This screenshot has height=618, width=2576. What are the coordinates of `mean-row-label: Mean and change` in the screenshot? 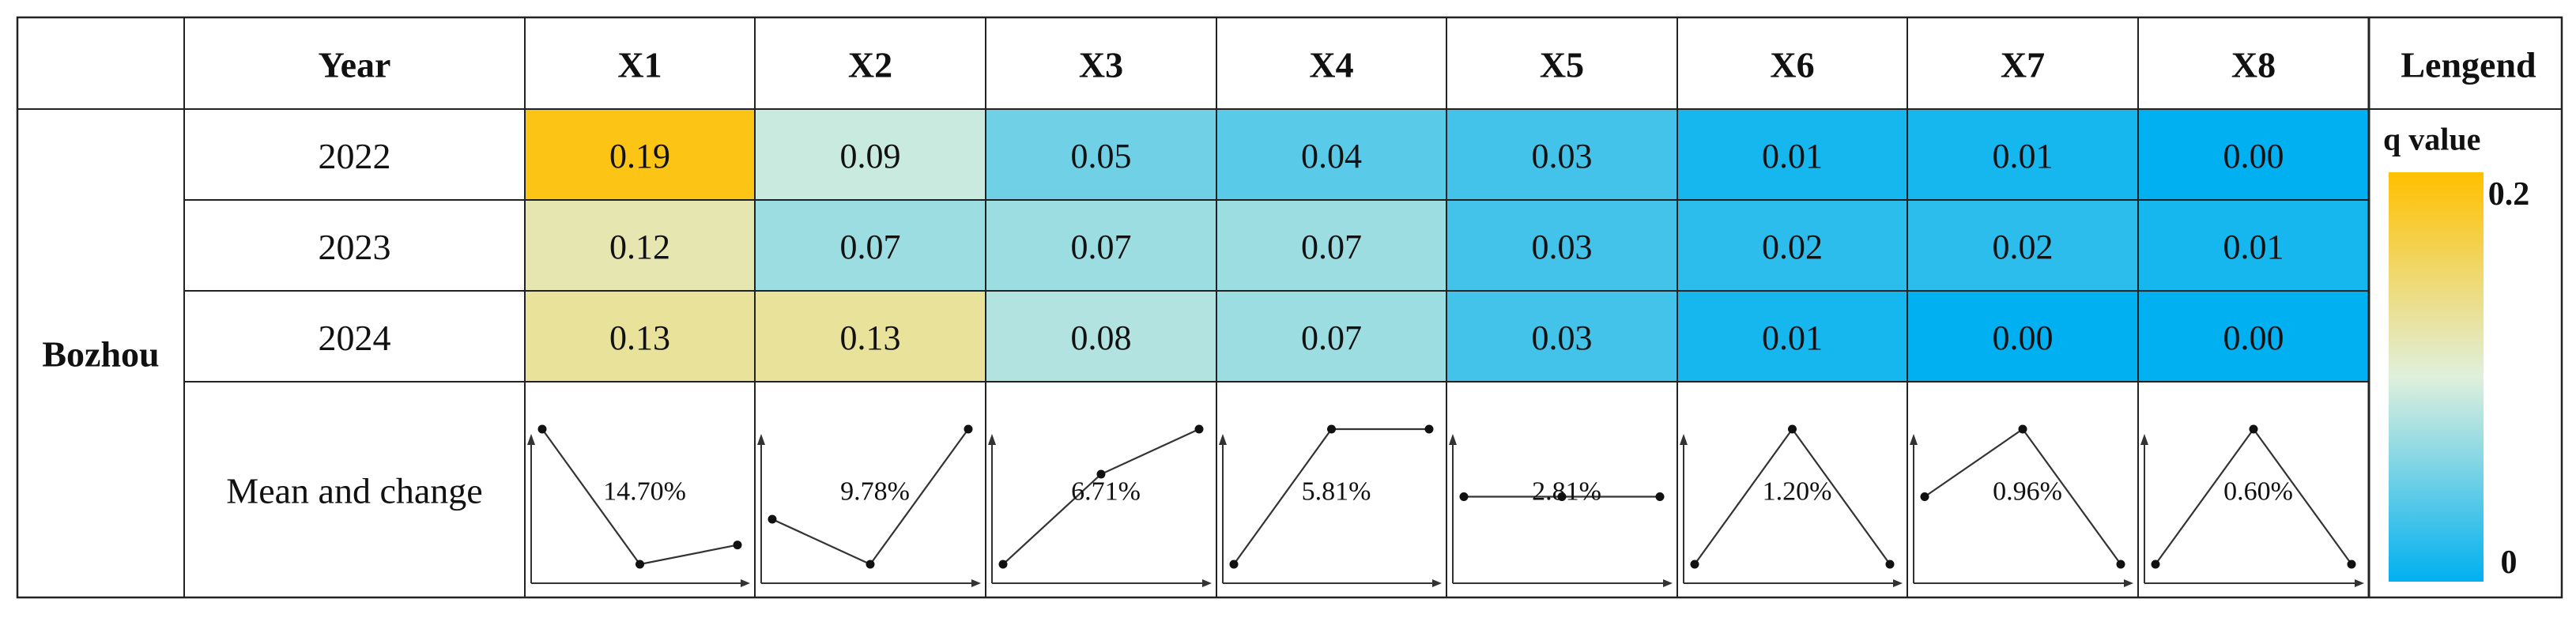 It's located at (354, 491).